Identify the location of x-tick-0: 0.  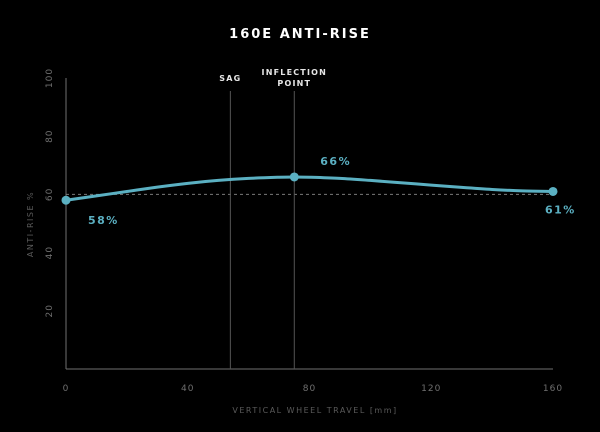
(66, 389).